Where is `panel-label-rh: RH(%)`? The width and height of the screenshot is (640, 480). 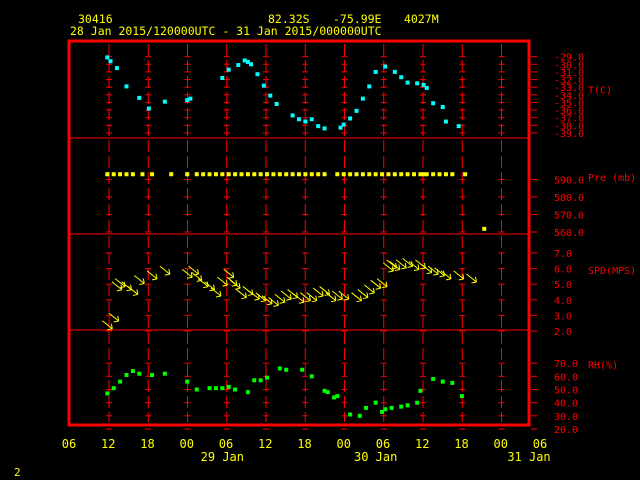
panel-label-rh: RH(%) is located at coordinates (603, 366).